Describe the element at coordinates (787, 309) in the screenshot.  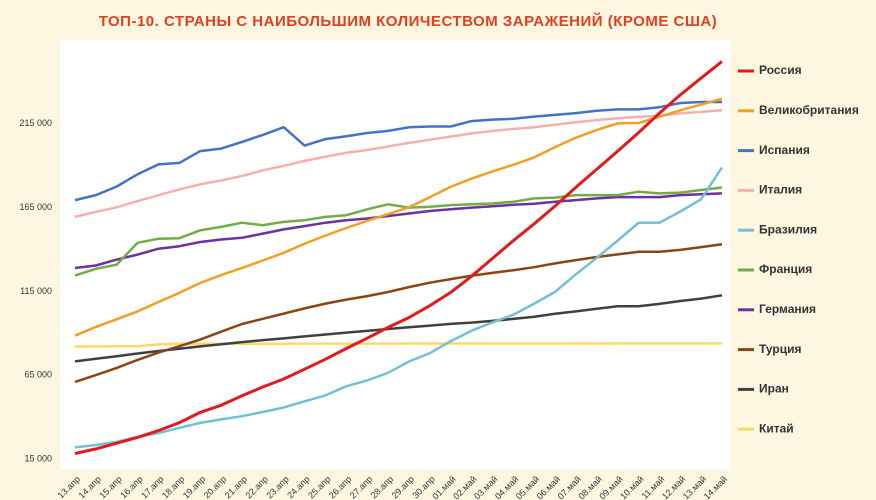
I see `legend-label: Германия` at that location.